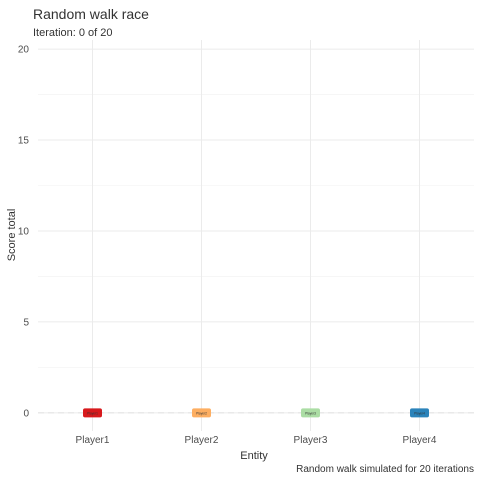 The image size is (480, 480). I want to click on x-tick-label: Player3, so click(311, 440).